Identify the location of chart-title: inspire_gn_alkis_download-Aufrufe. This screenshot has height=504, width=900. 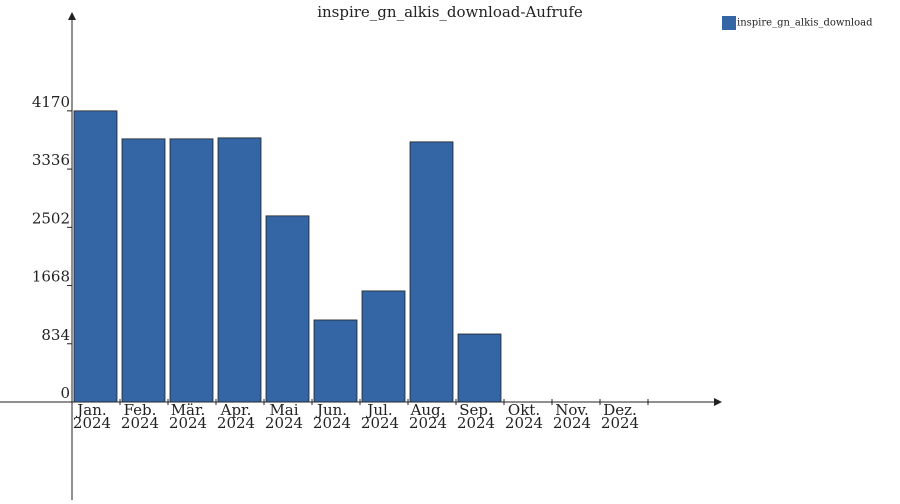
(450, 12).